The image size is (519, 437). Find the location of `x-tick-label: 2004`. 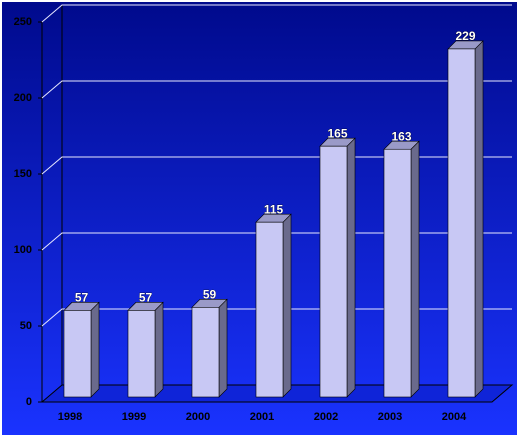

x-tick-label: 2004 is located at coordinates (454, 417).